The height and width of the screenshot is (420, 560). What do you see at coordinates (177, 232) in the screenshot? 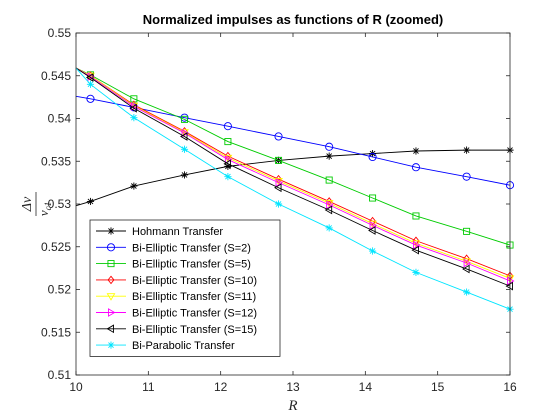
I see `legend-label: Hohmann Transfer` at bounding box center [177, 232].